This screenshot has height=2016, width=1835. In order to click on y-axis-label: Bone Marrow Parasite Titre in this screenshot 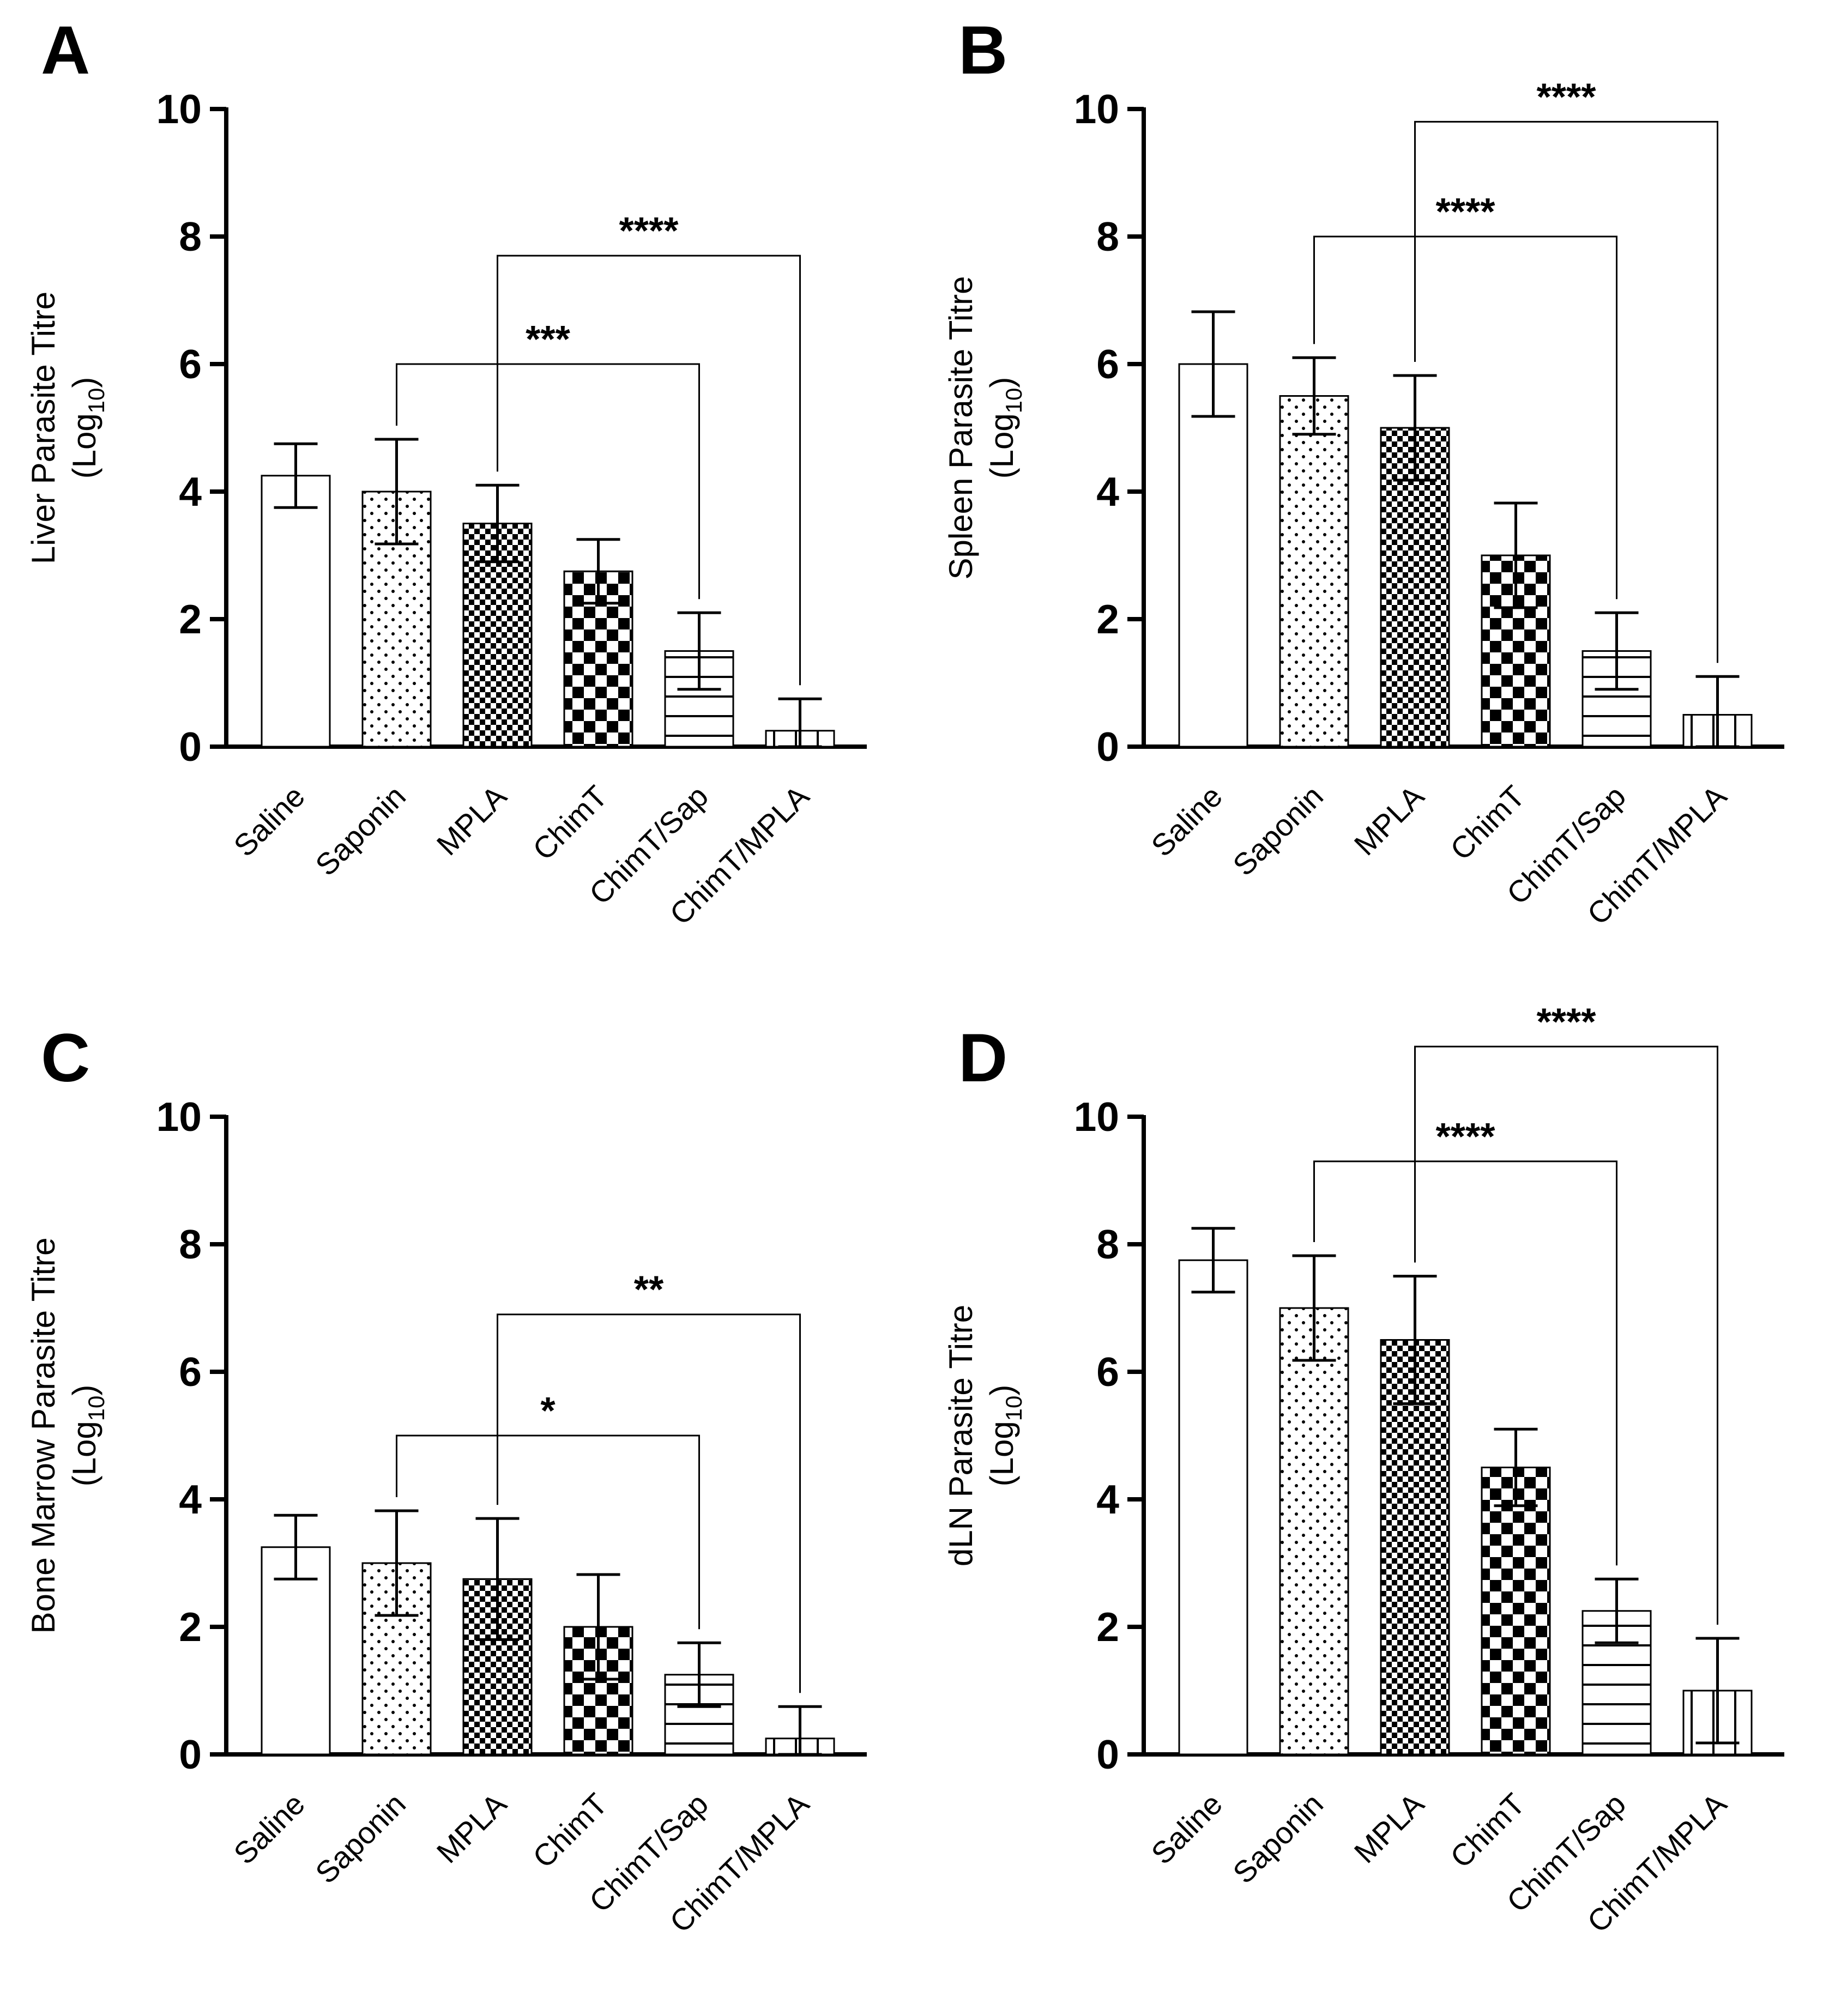, I will do `click(43, 1436)`.